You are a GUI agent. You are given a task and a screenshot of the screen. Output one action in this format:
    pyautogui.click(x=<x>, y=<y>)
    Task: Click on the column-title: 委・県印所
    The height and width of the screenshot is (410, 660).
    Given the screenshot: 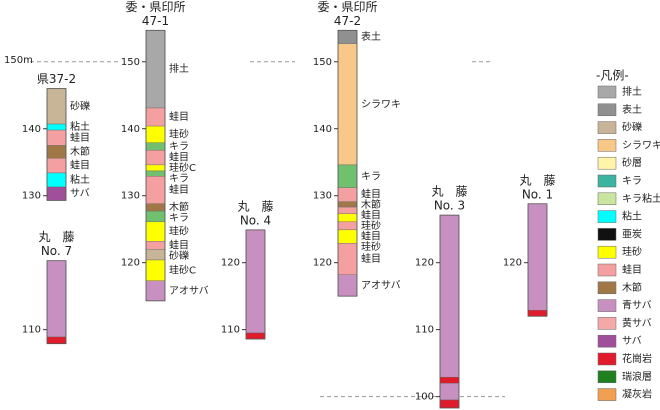 What is the action you would take?
    pyautogui.click(x=347, y=7)
    